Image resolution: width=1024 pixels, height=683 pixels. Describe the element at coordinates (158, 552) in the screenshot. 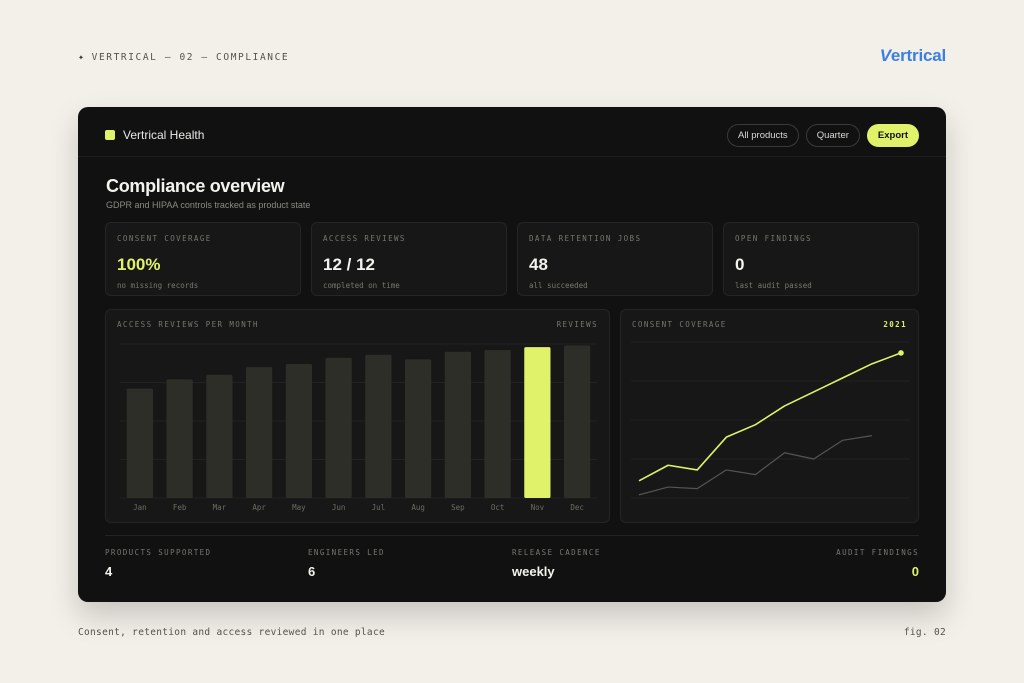

I see `stat-label: PRODUCTS SUPPORTED` at that location.